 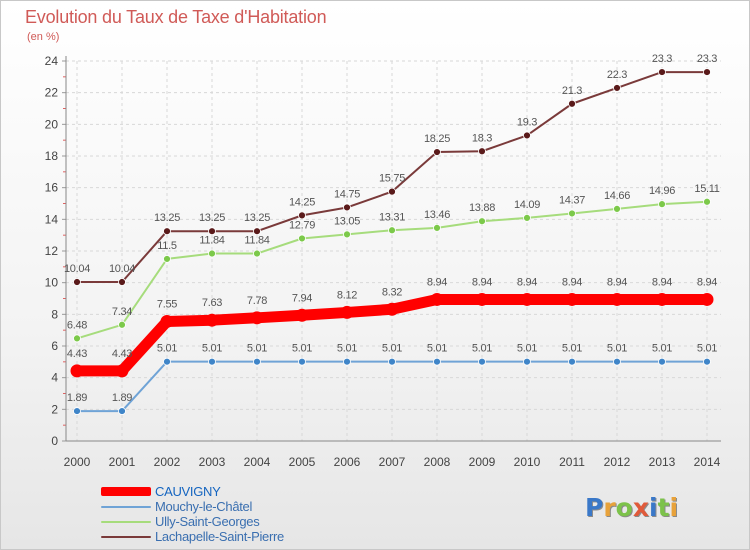 I want to click on x-tick-label: 2000, so click(x=77, y=462).